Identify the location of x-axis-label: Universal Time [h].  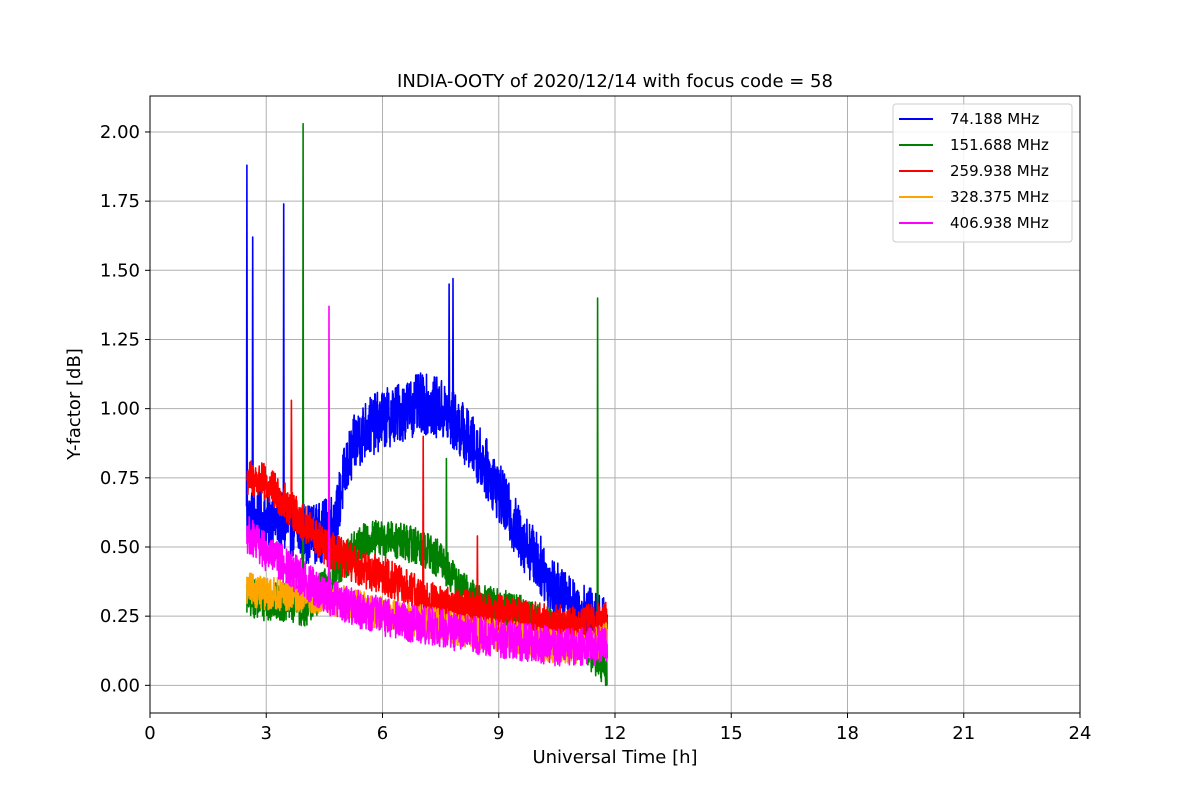
(614, 757).